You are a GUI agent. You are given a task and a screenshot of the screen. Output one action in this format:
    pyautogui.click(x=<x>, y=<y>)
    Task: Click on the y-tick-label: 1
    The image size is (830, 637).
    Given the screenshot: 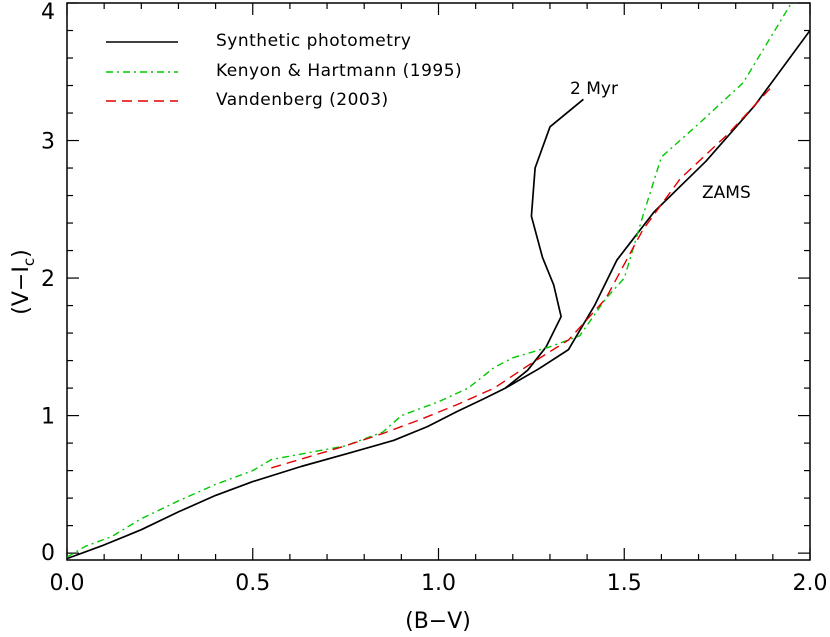 What is the action you would take?
    pyautogui.click(x=48, y=417)
    